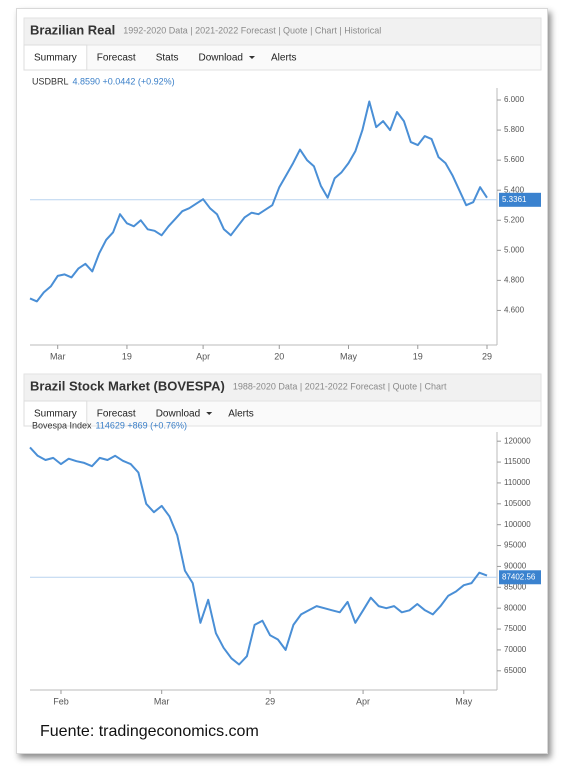 The width and height of the screenshot is (564, 767). What do you see at coordinates (167, 58) in the screenshot?
I see `tab: Stats` at bounding box center [167, 58].